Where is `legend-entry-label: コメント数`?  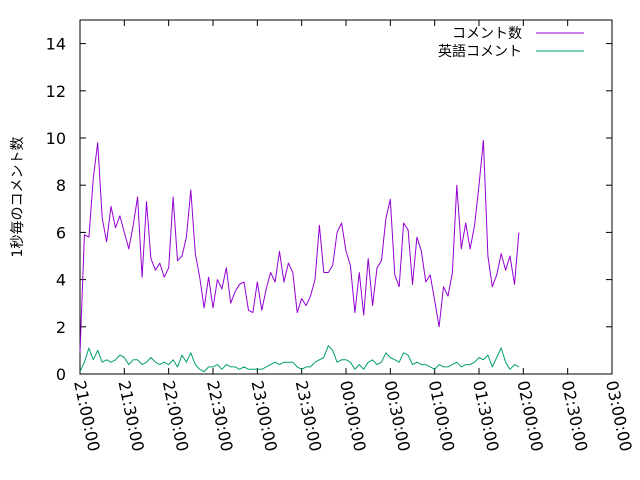
legend-entry-label: コメント数 is located at coordinates (487, 34).